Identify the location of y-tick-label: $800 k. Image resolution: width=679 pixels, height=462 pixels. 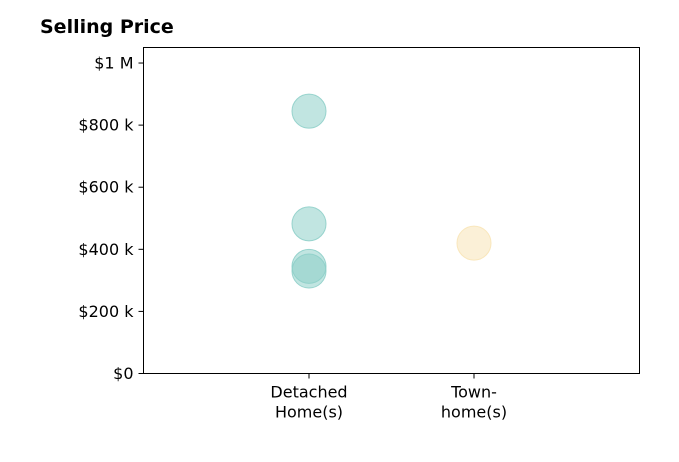
(106, 125).